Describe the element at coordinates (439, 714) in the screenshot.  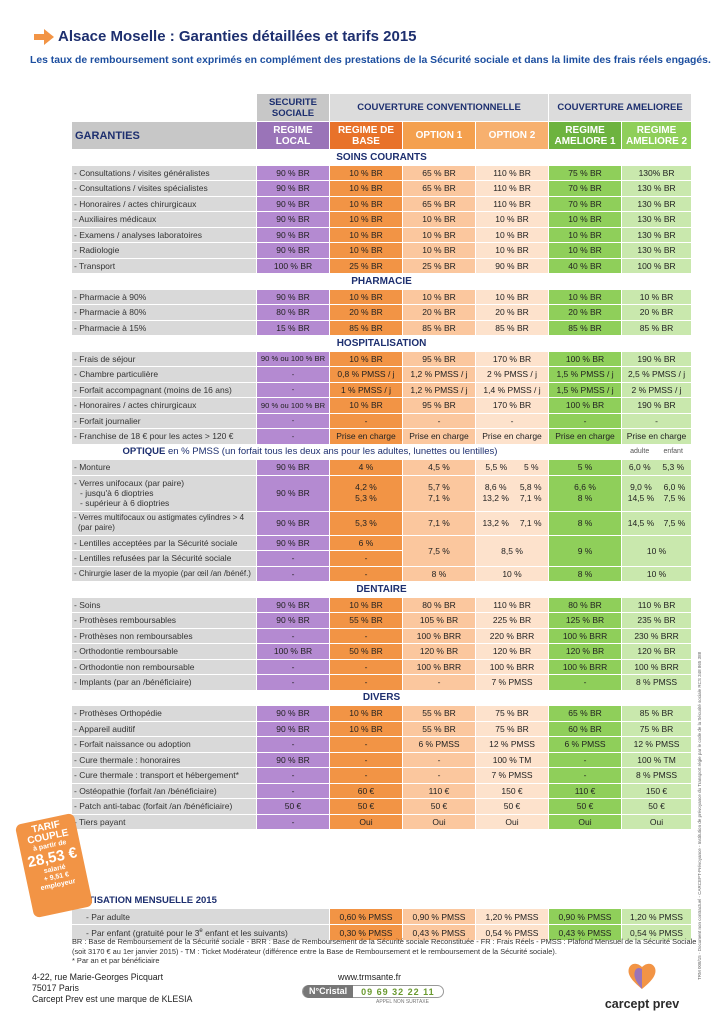
I see `cell: 55 % BR` at that location.